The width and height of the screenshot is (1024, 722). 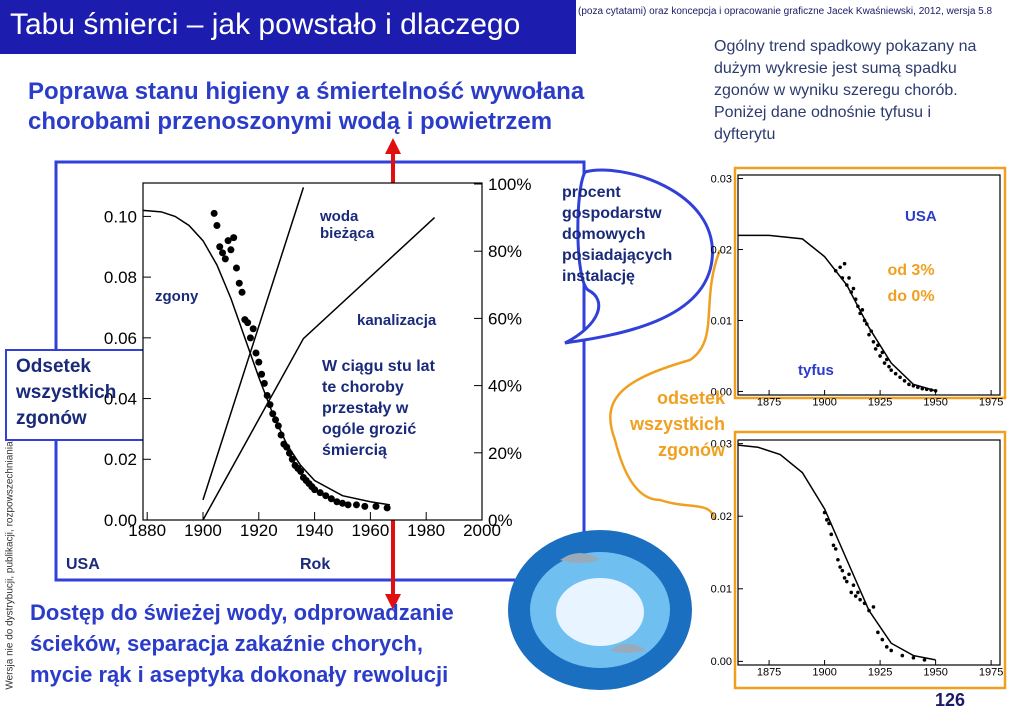 I want to click on annotation: tyfus, so click(x=816, y=370).